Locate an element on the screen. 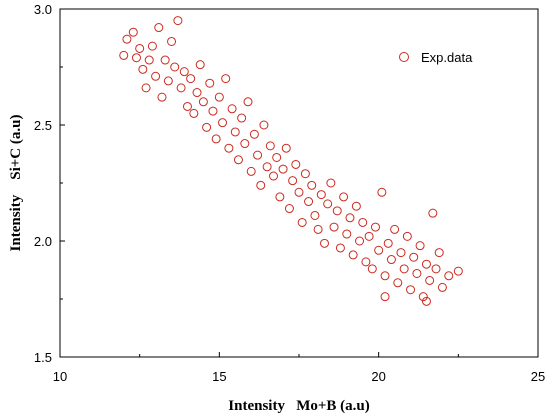 The width and height of the screenshot is (550, 418). x-tick-label: 20 is located at coordinates (378, 376).